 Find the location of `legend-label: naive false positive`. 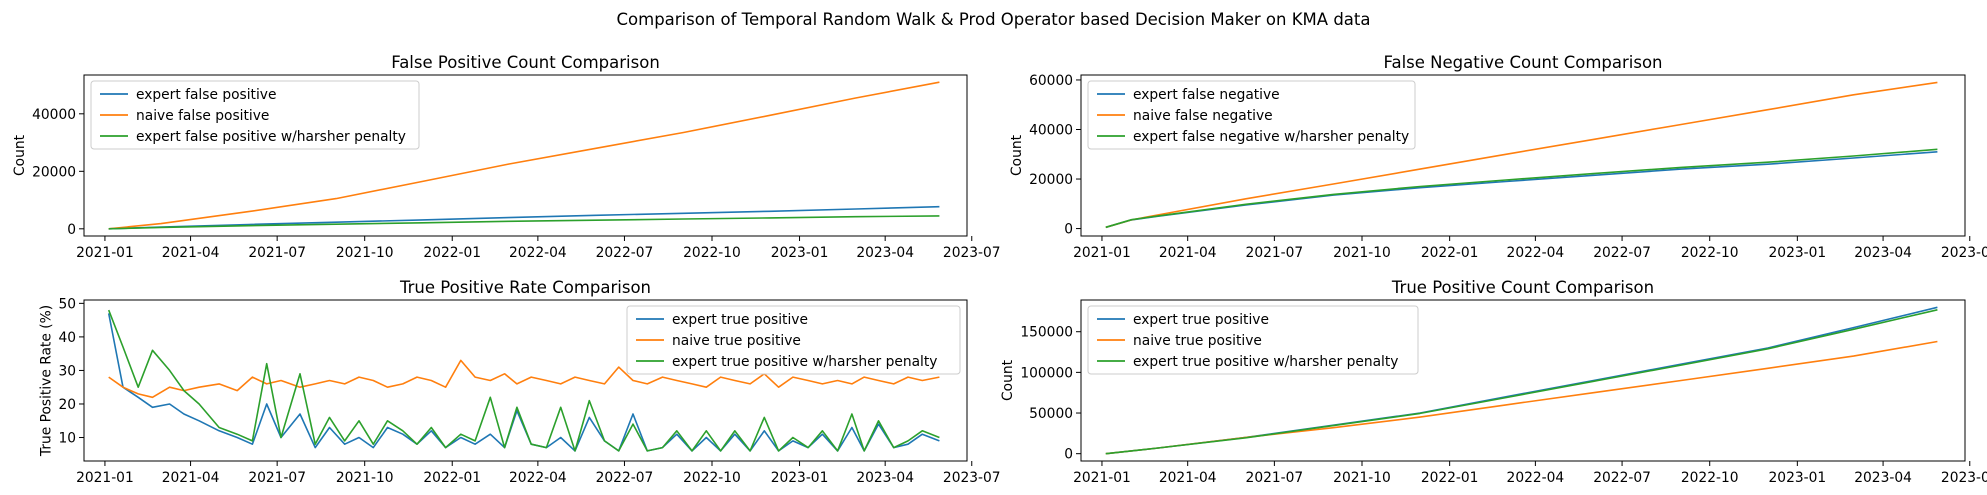

legend-label: naive false positive is located at coordinates (202, 116).